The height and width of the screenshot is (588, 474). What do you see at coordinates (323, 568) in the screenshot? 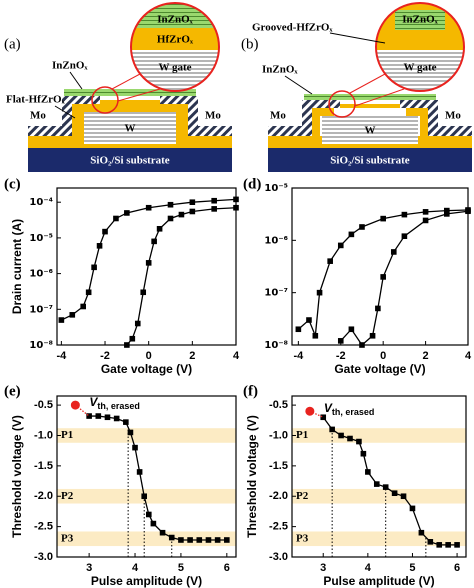
I see `x-tick-label: 3` at bounding box center [323, 568].